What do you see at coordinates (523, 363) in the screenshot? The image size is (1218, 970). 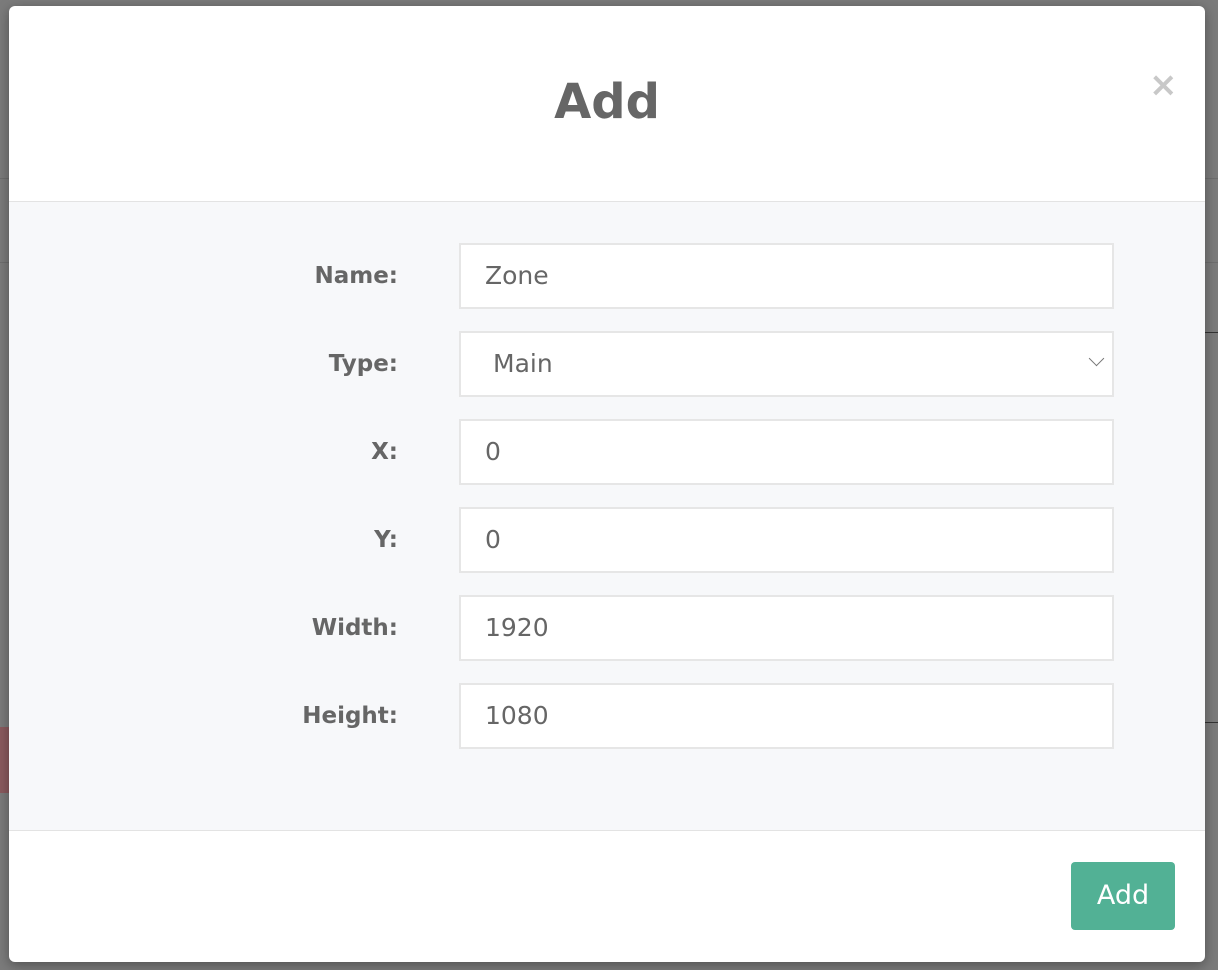 I see `type-select-value: Main` at bounding box center [523, 363].